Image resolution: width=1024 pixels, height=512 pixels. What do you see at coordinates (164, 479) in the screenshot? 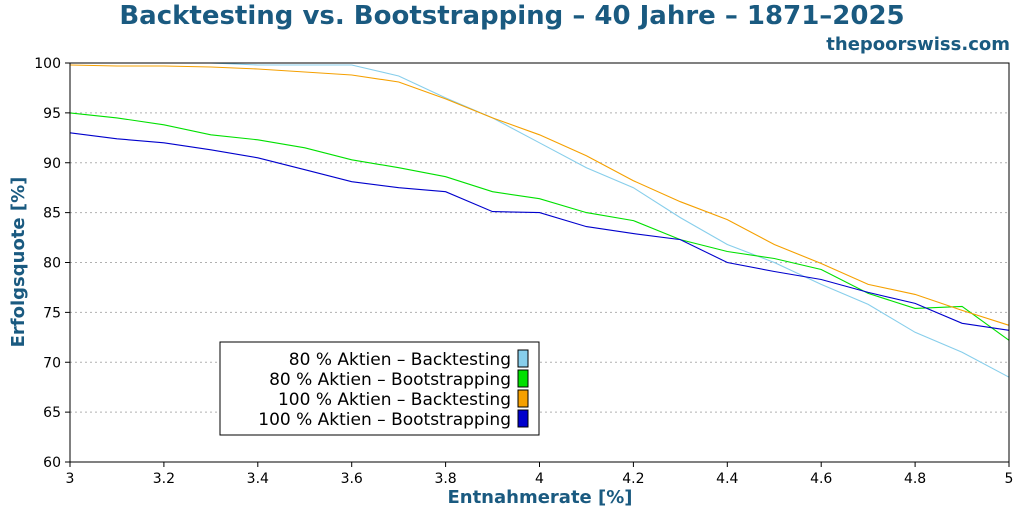
I see `x-tick-label: 3.2` at bounding box center [164, 479].